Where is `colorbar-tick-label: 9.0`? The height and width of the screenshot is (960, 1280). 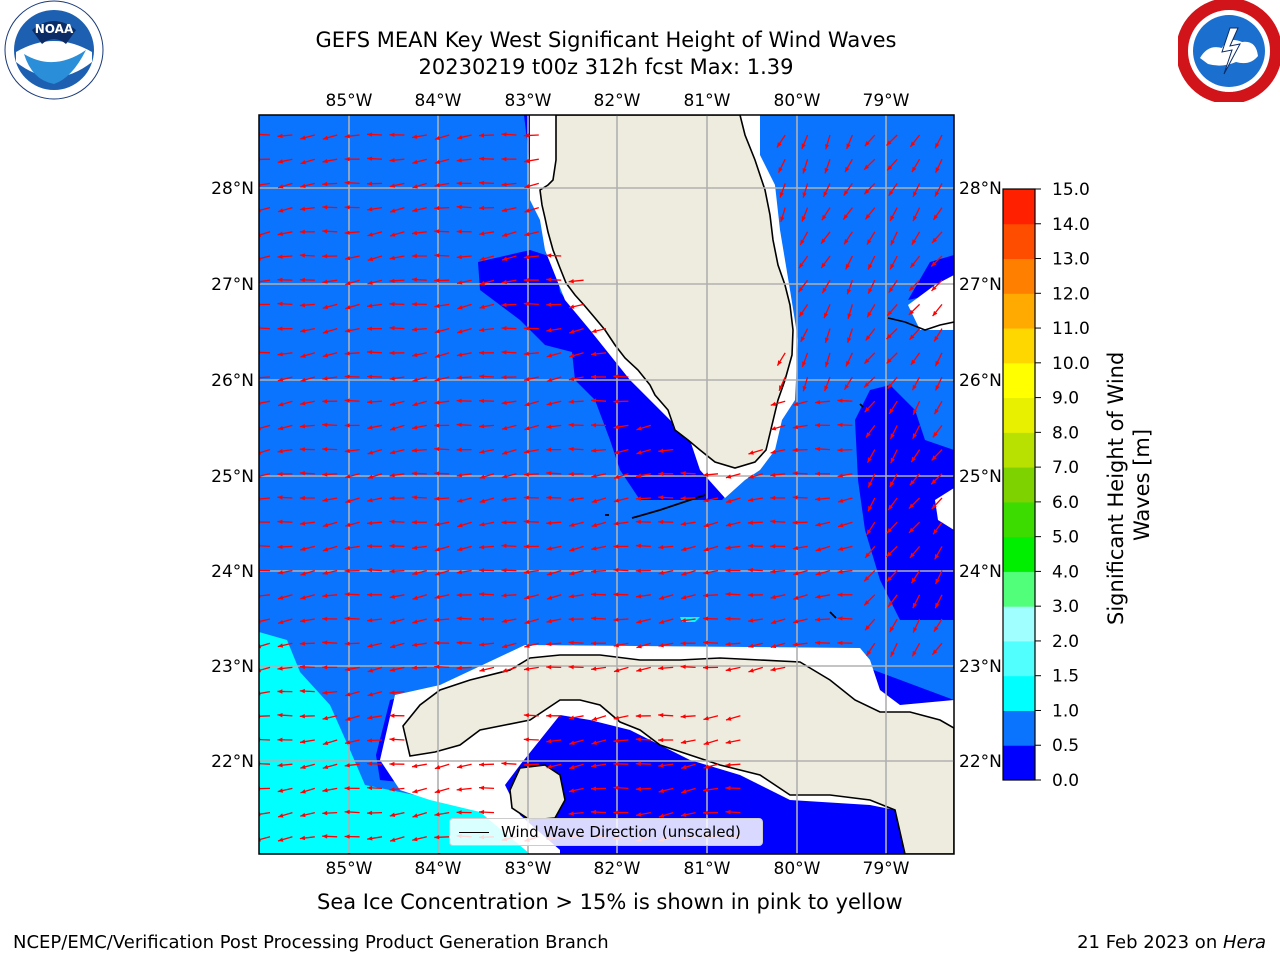 colorbar-tick-label: 9.0 is located at coordinates (1065, 399).